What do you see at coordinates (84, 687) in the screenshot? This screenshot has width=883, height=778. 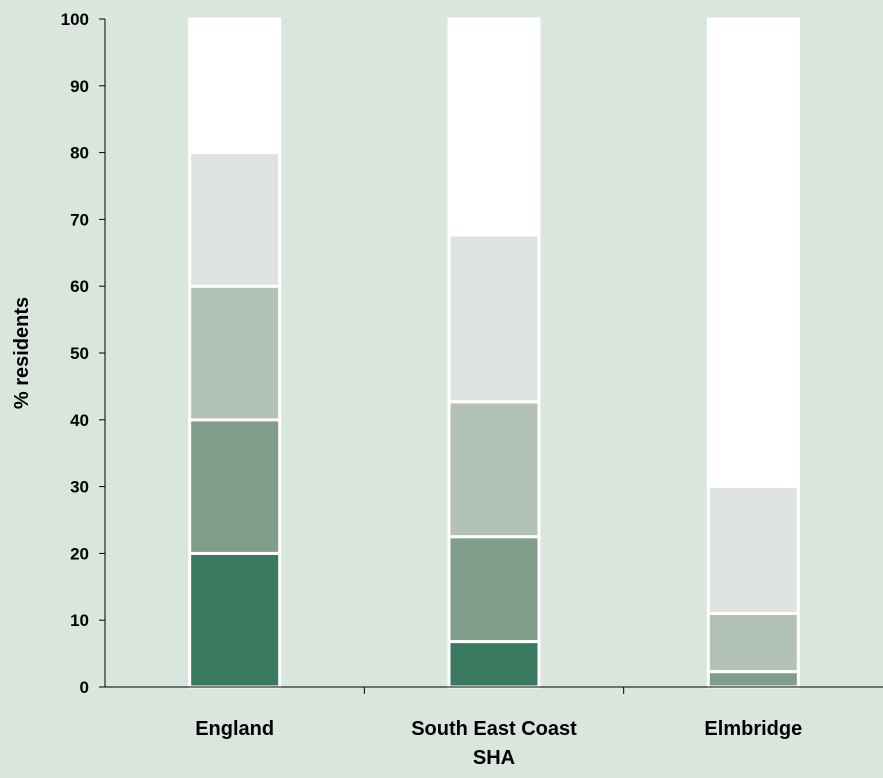 I see `y-tick-label: 0` at bounding box center [84, 687].